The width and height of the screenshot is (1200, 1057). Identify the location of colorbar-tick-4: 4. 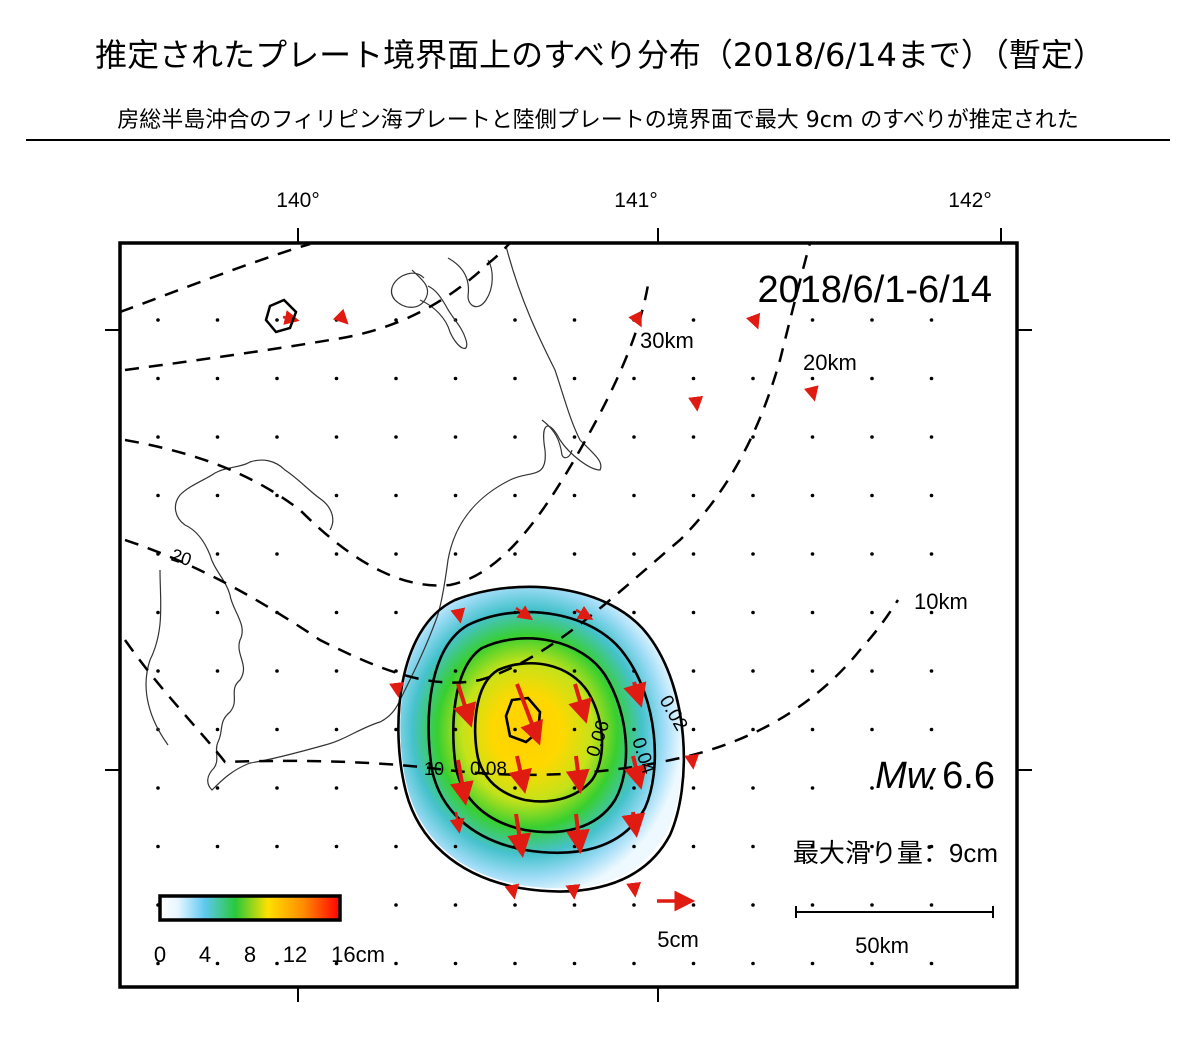
(205, 954).